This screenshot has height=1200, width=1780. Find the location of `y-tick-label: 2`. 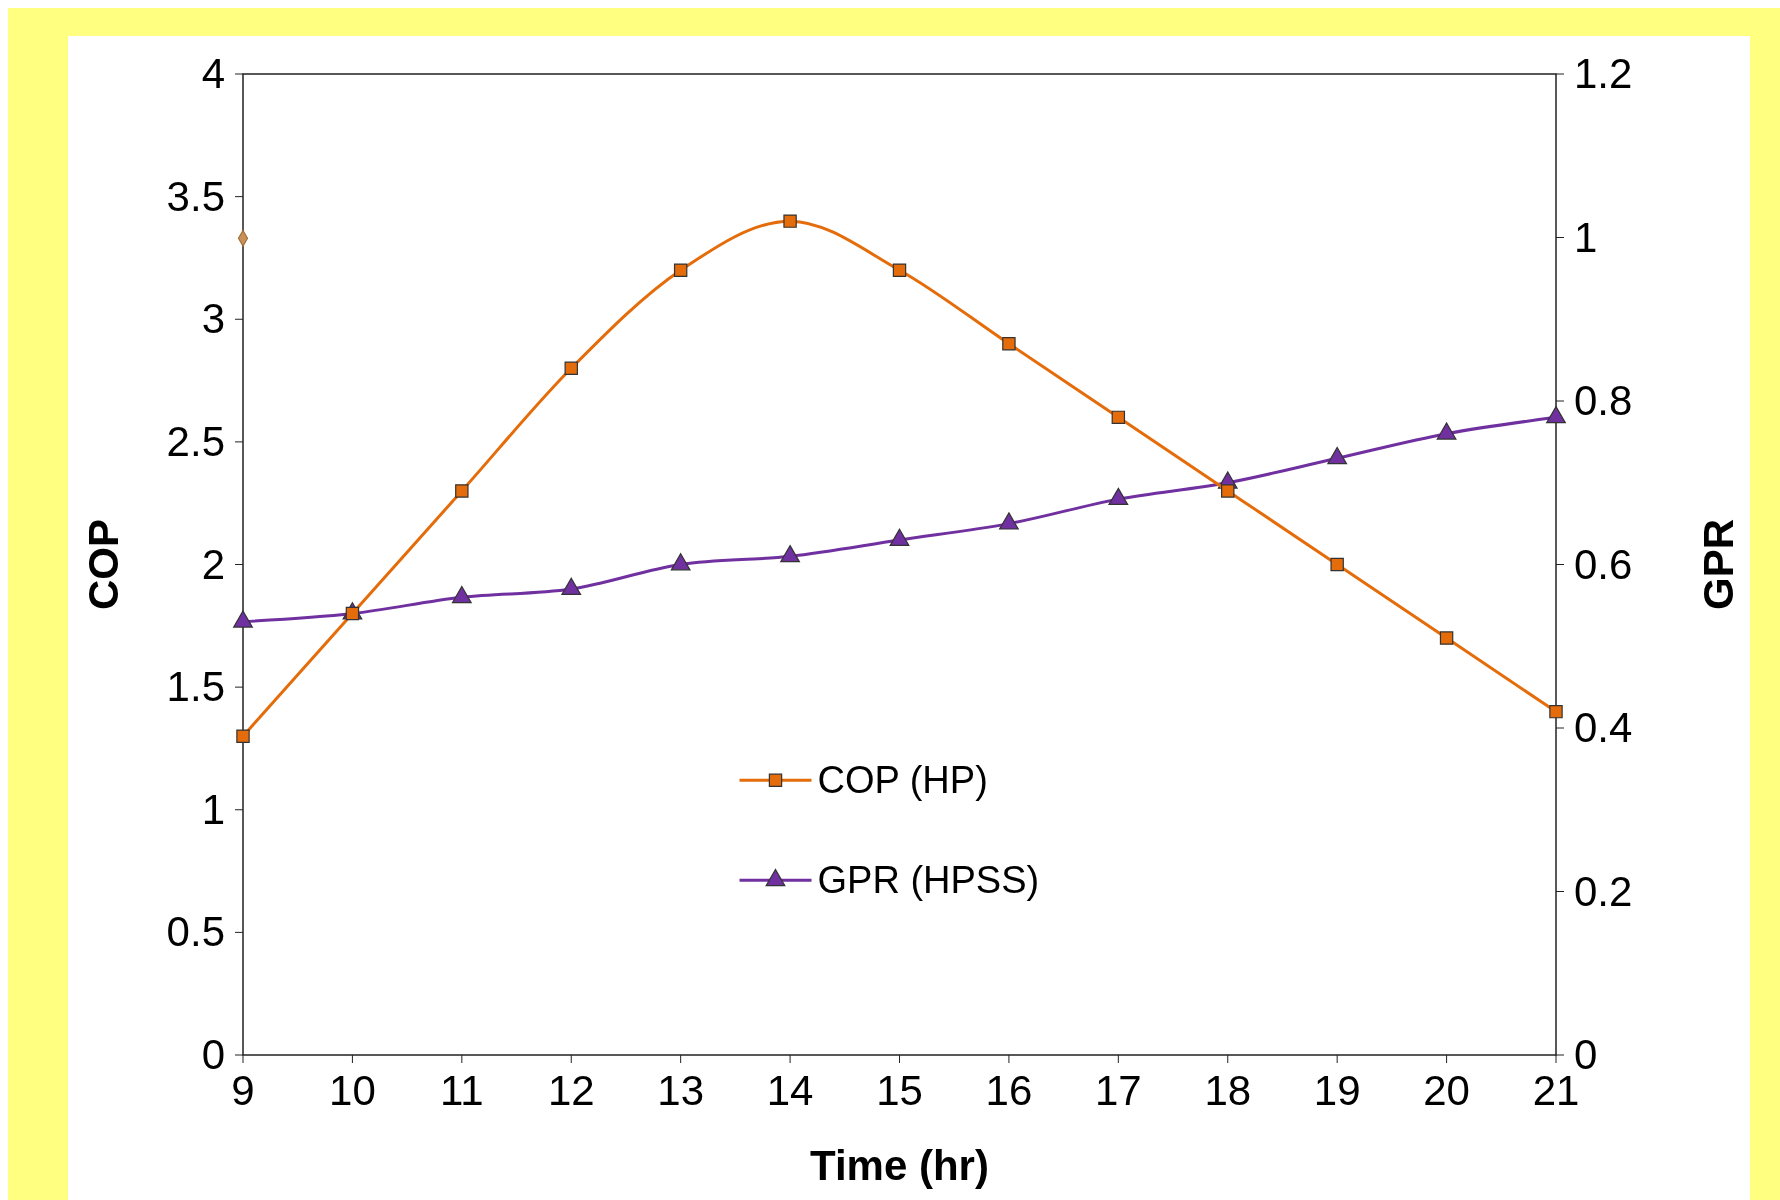

y-tick-label: 2 is located at coordinates (213, 564).